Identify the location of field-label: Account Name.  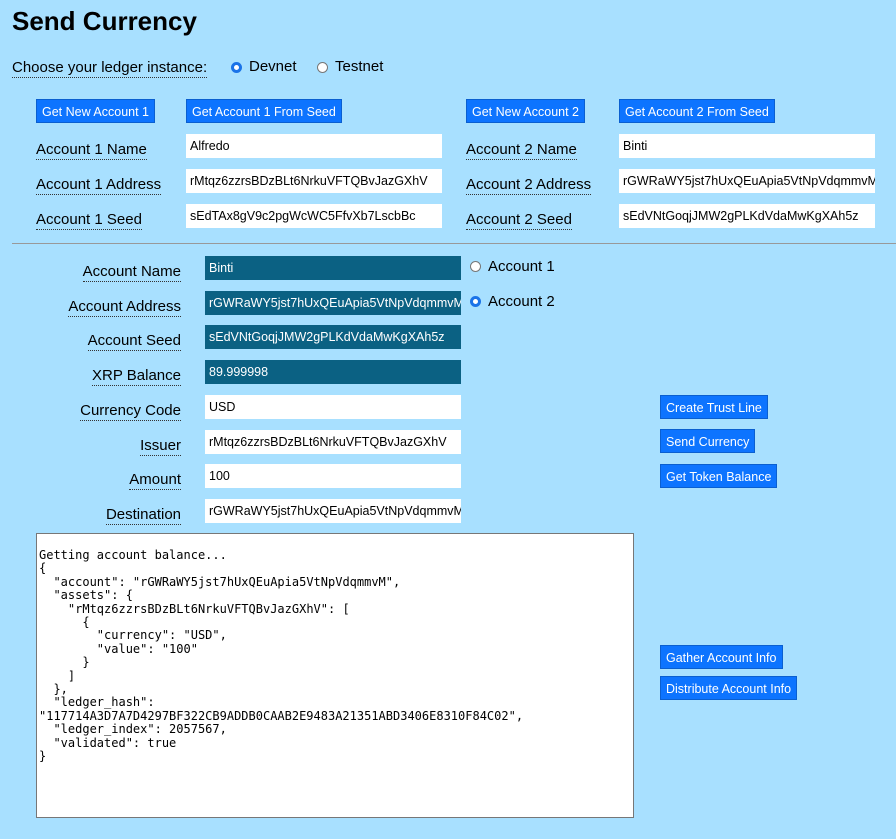
(131, 272).